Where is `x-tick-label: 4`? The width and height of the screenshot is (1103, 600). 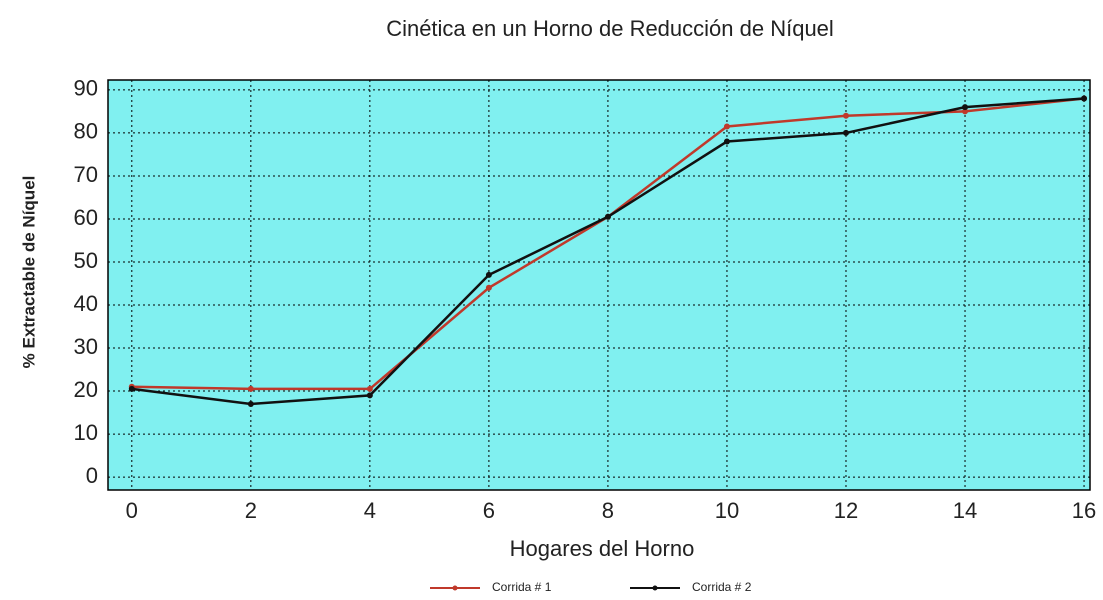
x-tick-label: 4 is located at coordinates (370, 510).